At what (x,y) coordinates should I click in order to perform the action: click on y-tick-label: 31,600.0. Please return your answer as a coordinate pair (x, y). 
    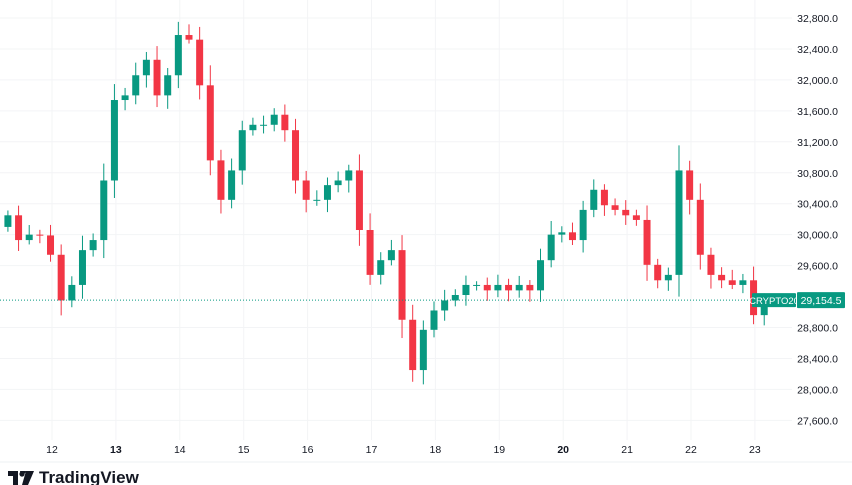
    Looking at the image, I should click on (817, 112).